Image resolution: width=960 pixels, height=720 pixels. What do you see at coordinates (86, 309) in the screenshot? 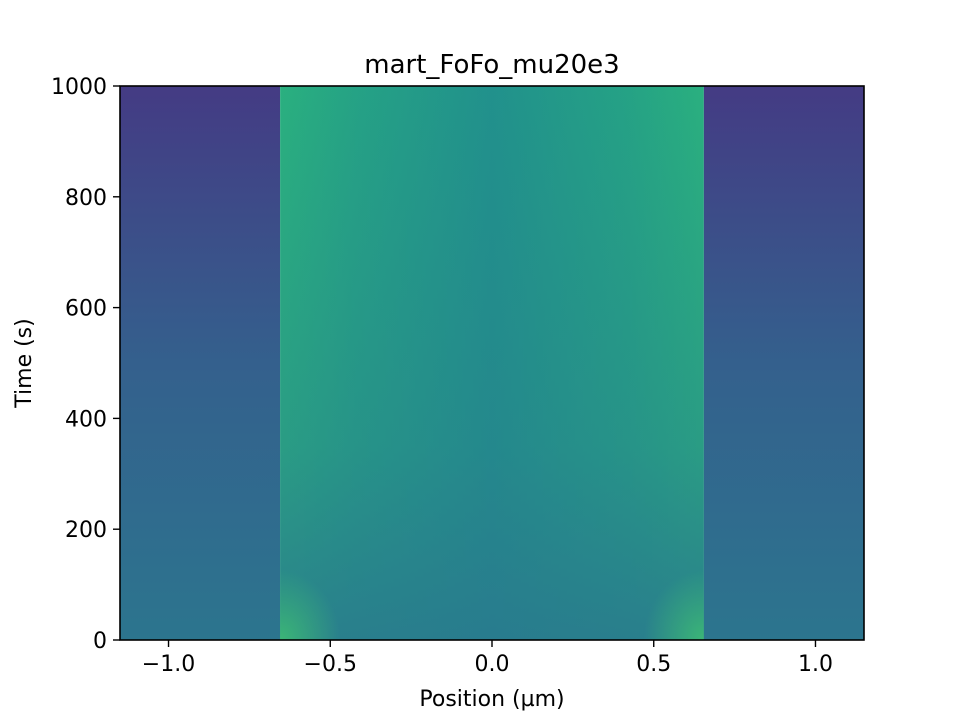
I see `y-tick-label: 600` at bounding box center [86, 309].